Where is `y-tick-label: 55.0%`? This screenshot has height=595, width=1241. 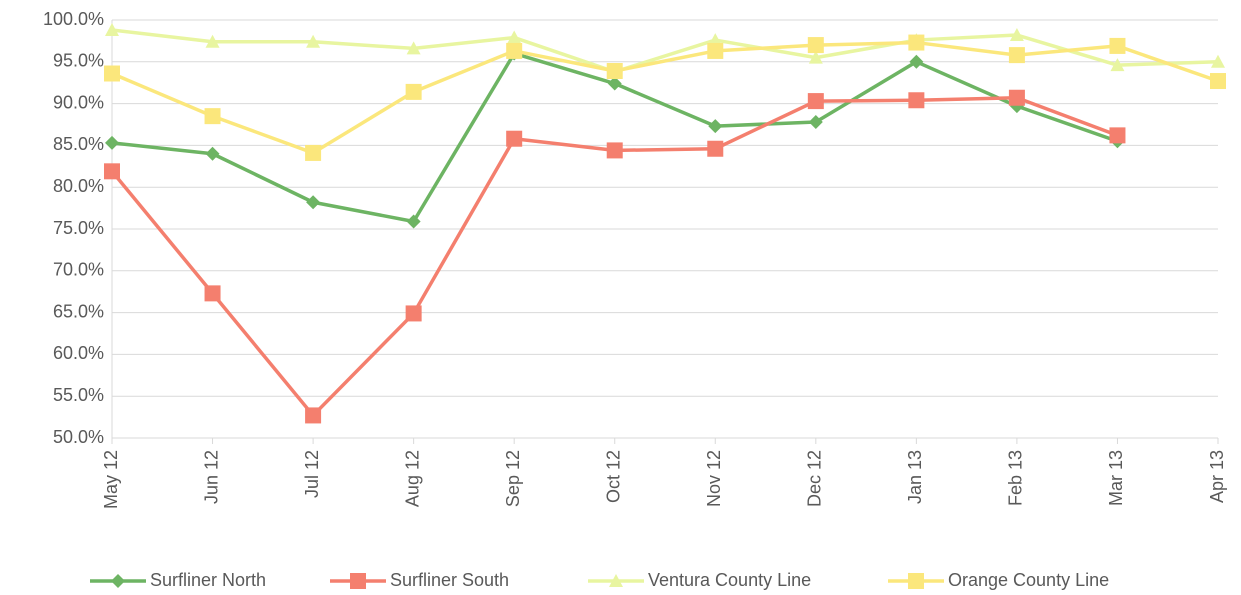 y-tick-label: 55.0% is located at coordinates (78, 395).